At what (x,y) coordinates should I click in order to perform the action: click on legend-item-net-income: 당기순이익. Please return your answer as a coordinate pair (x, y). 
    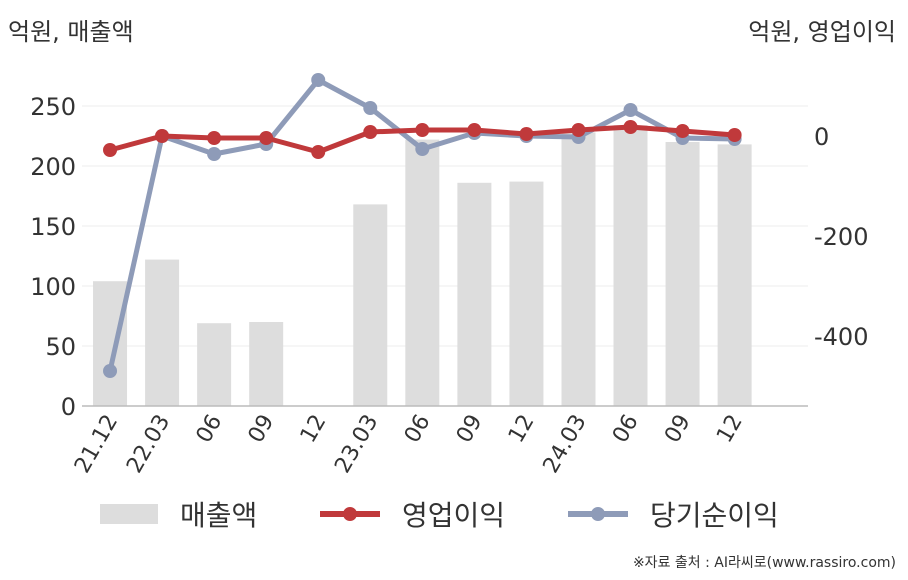
    Looking at the image, I should click on (672, 514).